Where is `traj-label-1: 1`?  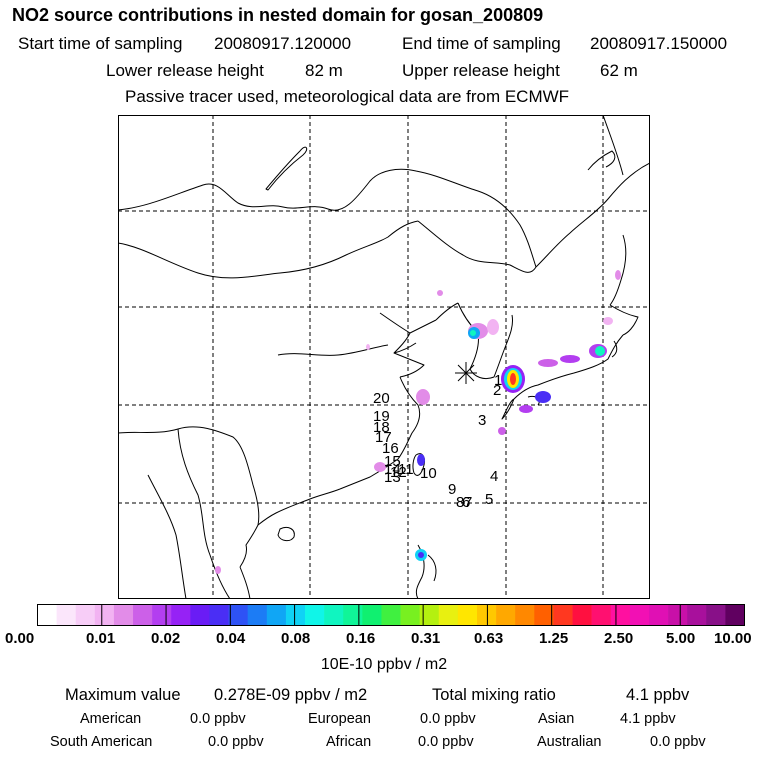
traj-label-1: 1 is located at coordinates (498, 380).